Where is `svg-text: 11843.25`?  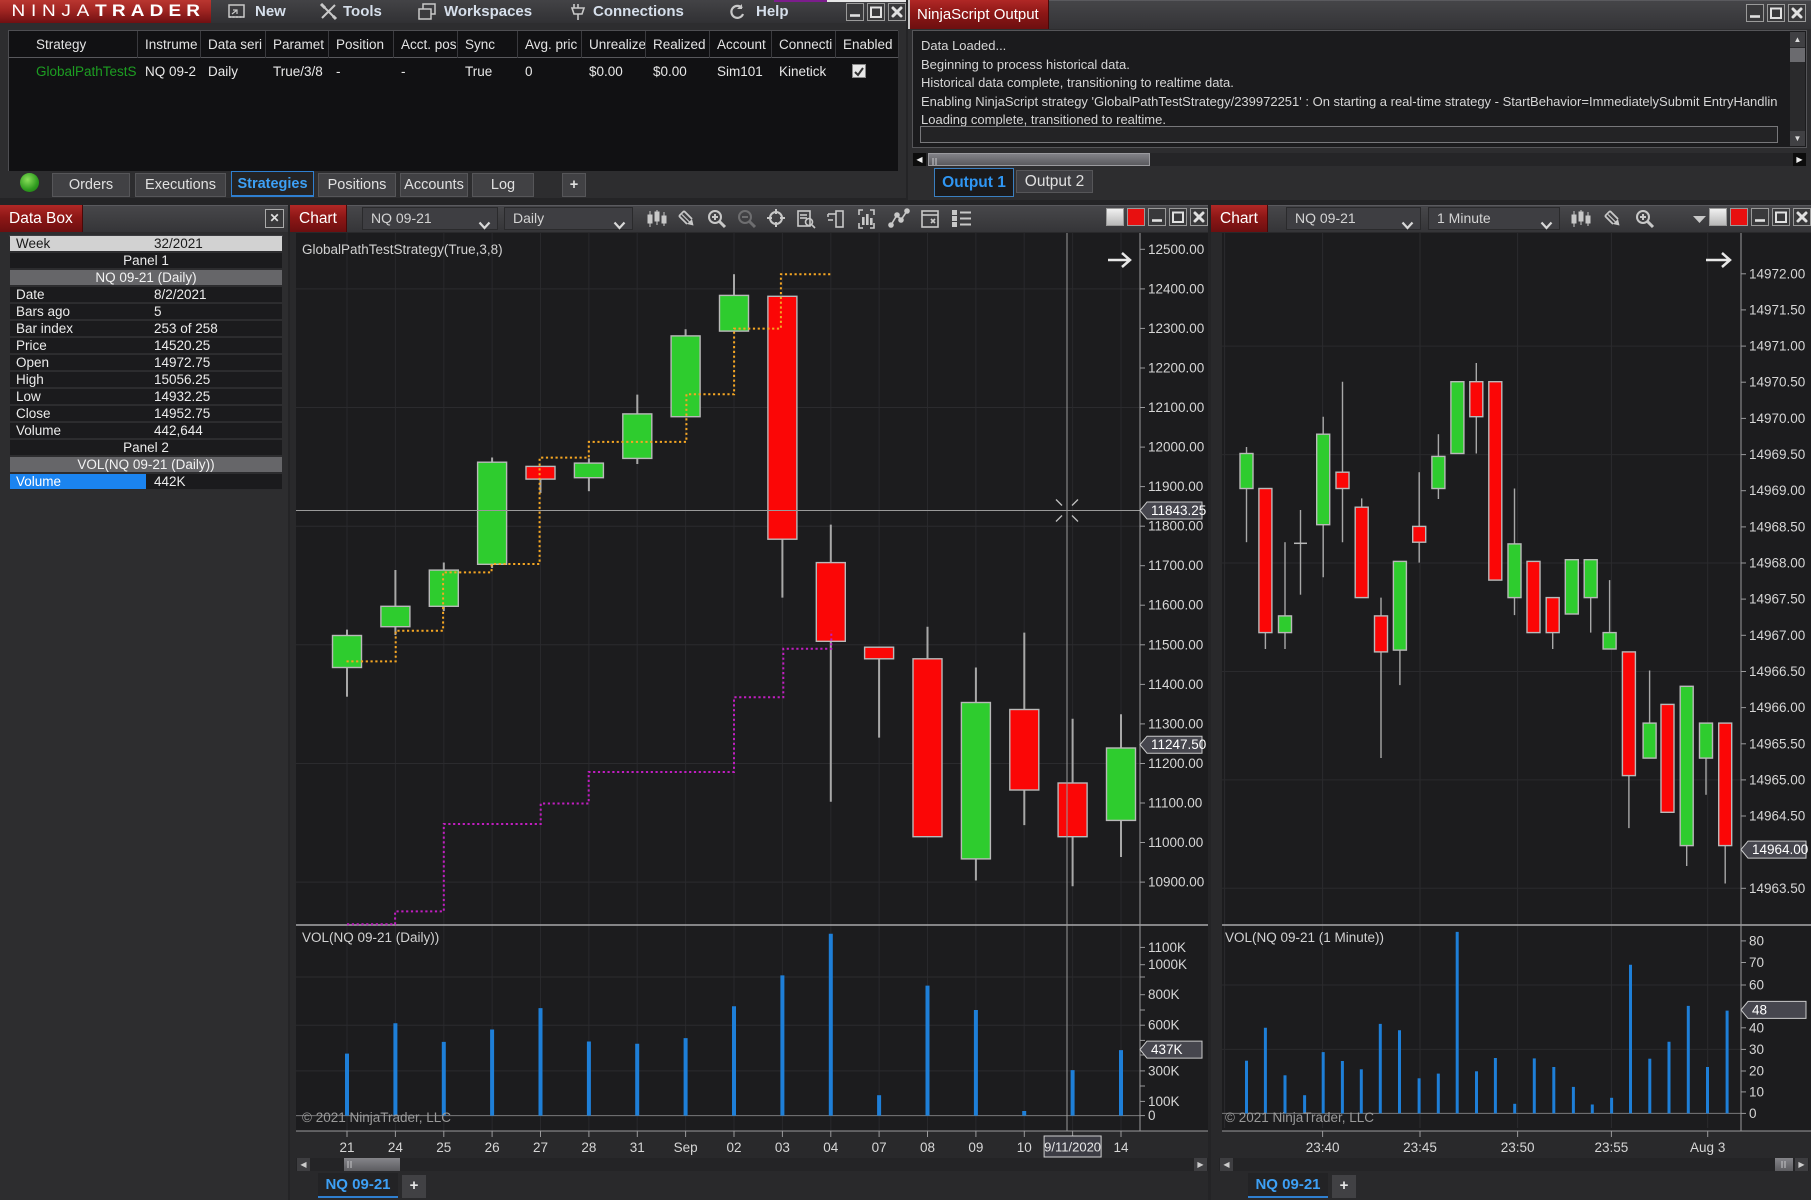
svg-text: 11843.25 is located at coordinates (1178, 510).